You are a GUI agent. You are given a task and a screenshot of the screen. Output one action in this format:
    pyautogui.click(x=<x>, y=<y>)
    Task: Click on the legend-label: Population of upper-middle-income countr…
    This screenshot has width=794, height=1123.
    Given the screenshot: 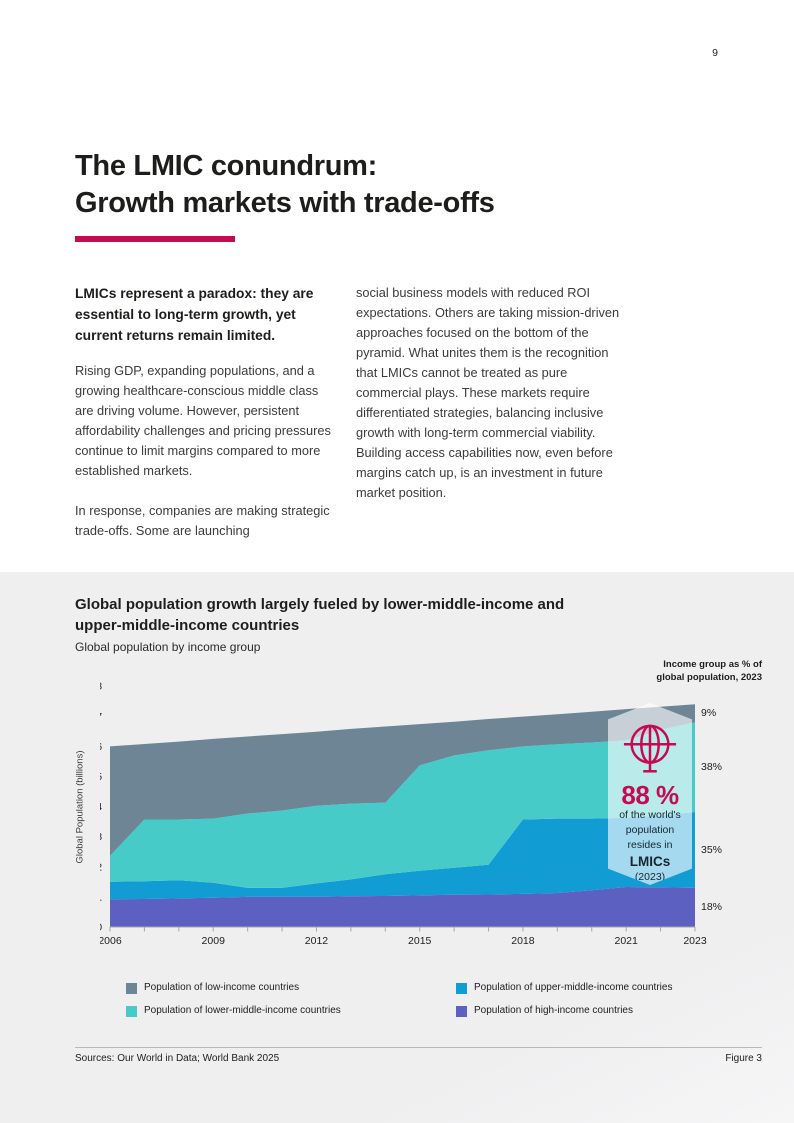 What is the action you would take?
    pyautogui.click(x=573, y=987)
    